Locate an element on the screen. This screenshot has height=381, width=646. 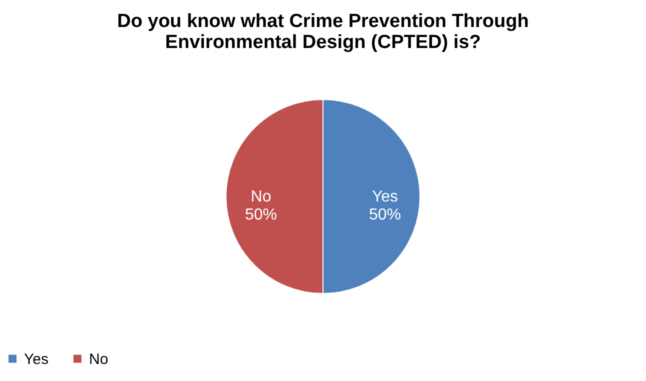
slice-label: Yes is located at coordinates (385, 197).